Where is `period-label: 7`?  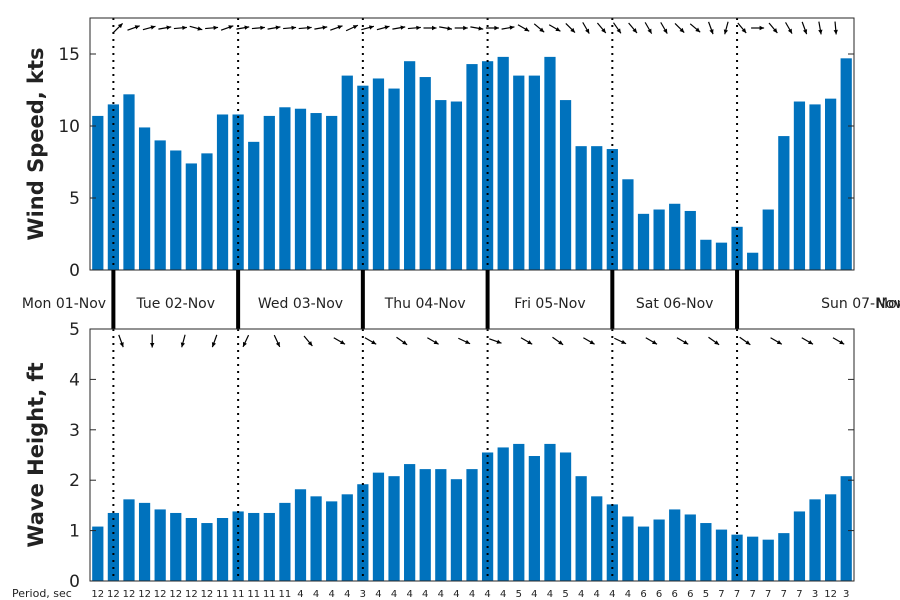
period-label: 7 is located at coordinates (752, 594).